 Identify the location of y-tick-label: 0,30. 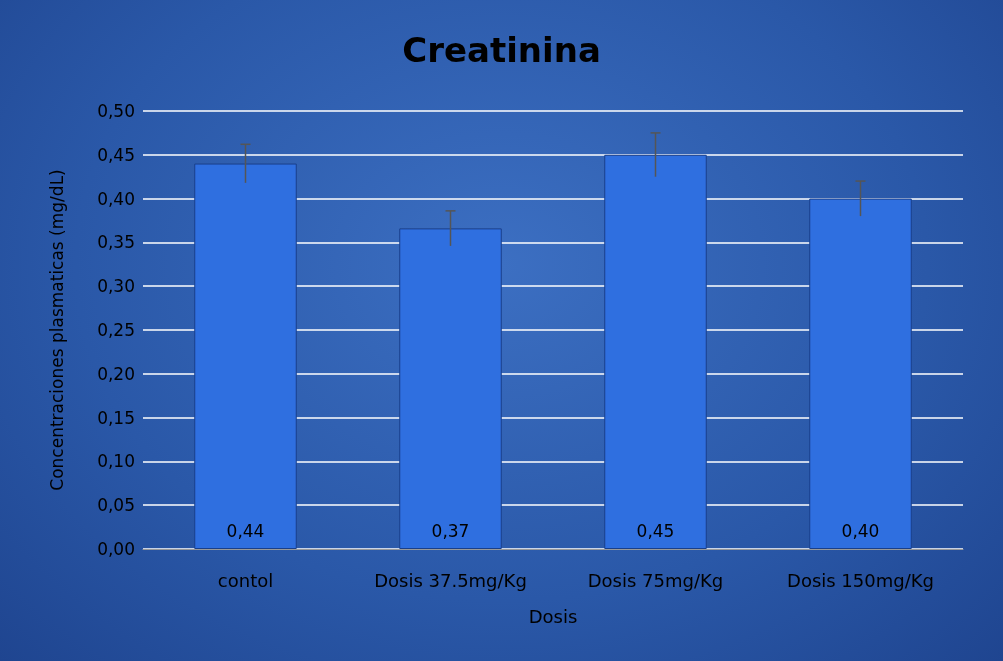
(116, 286).